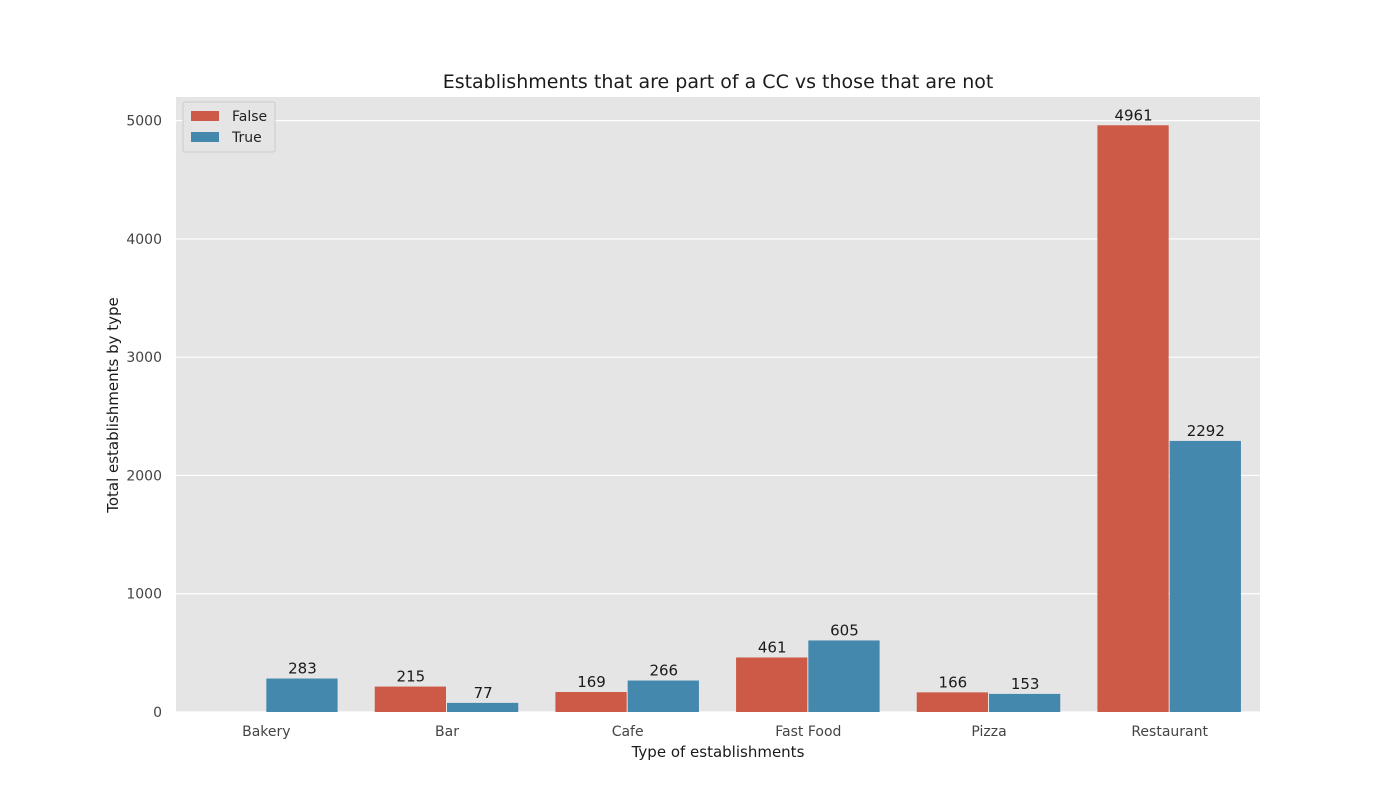  Describe the element at coordinates (411, 677) in the screenshot. I see `data-label: 215` at that location.